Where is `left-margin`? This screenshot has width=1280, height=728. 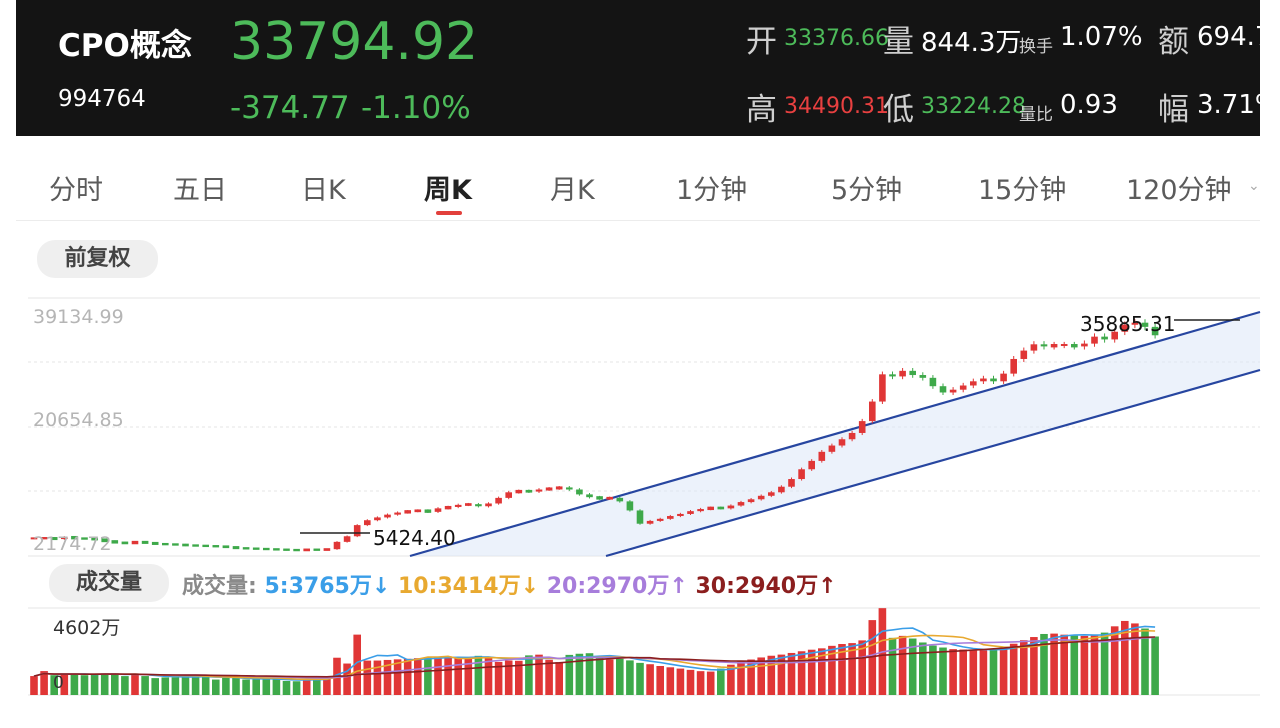 left-margin is located at coordinates (8, 364).